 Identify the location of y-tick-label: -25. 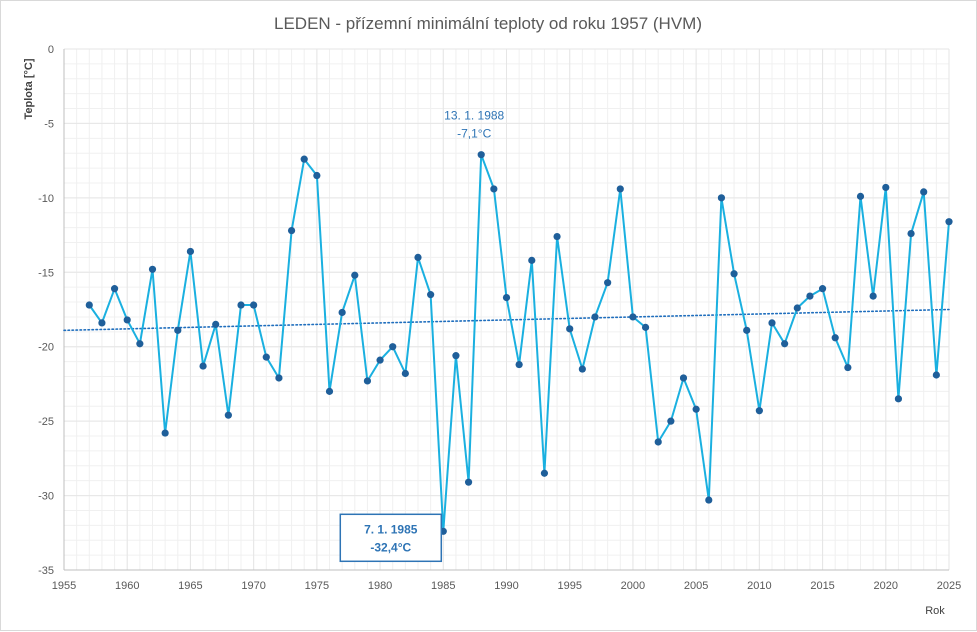
(46, 422).